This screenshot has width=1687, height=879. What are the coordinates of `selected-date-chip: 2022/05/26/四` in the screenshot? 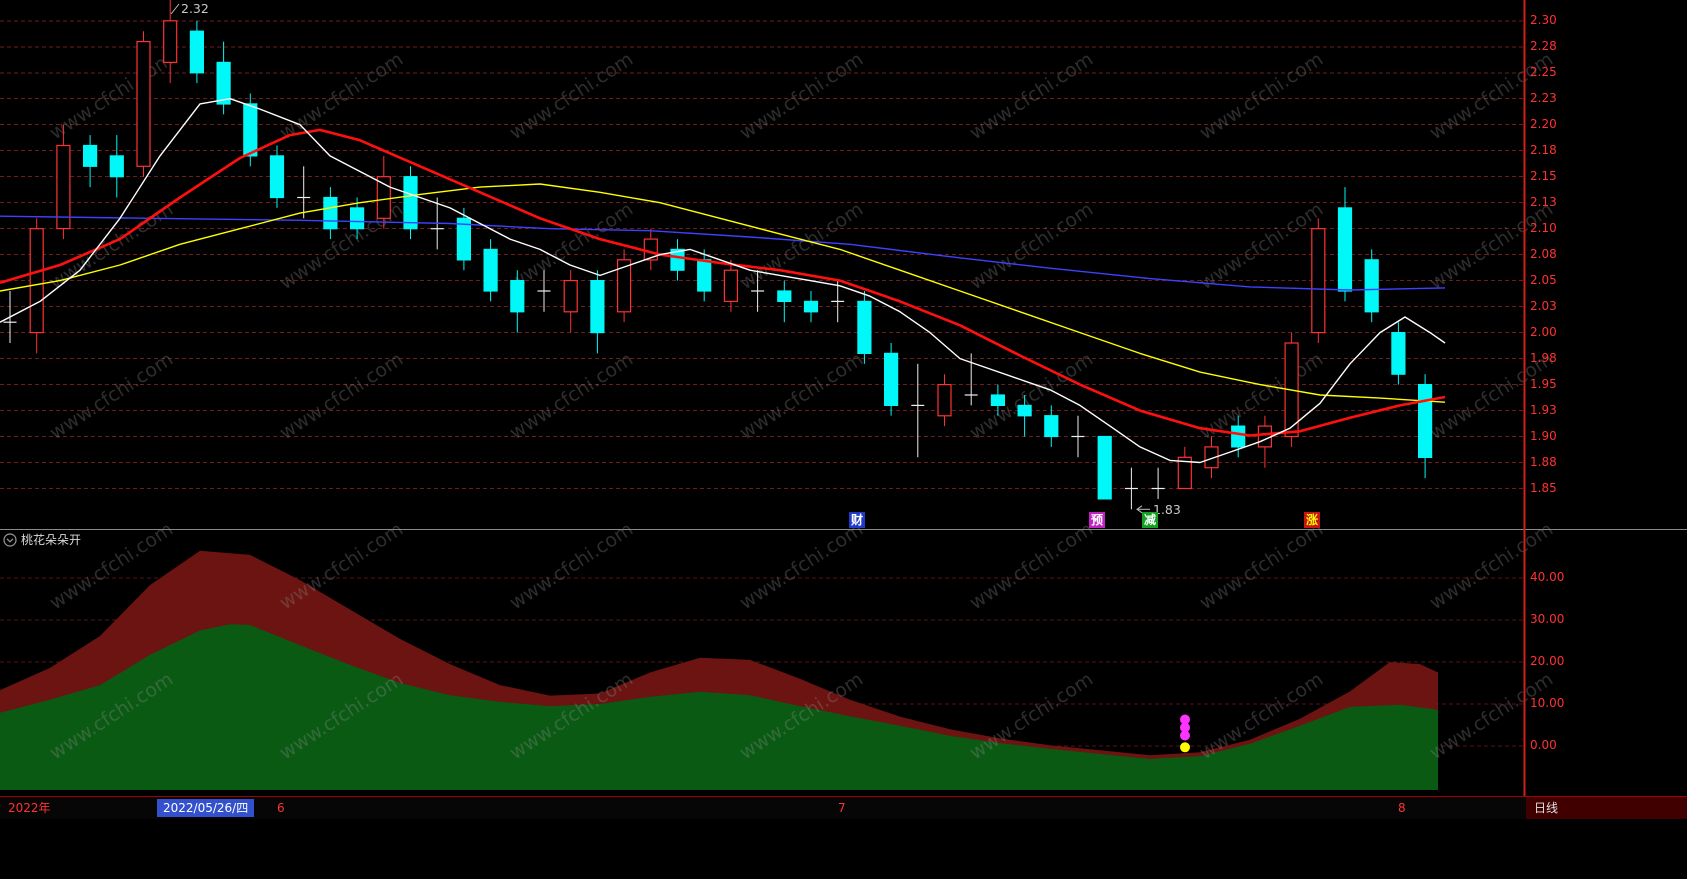 It's located at (206, 808).